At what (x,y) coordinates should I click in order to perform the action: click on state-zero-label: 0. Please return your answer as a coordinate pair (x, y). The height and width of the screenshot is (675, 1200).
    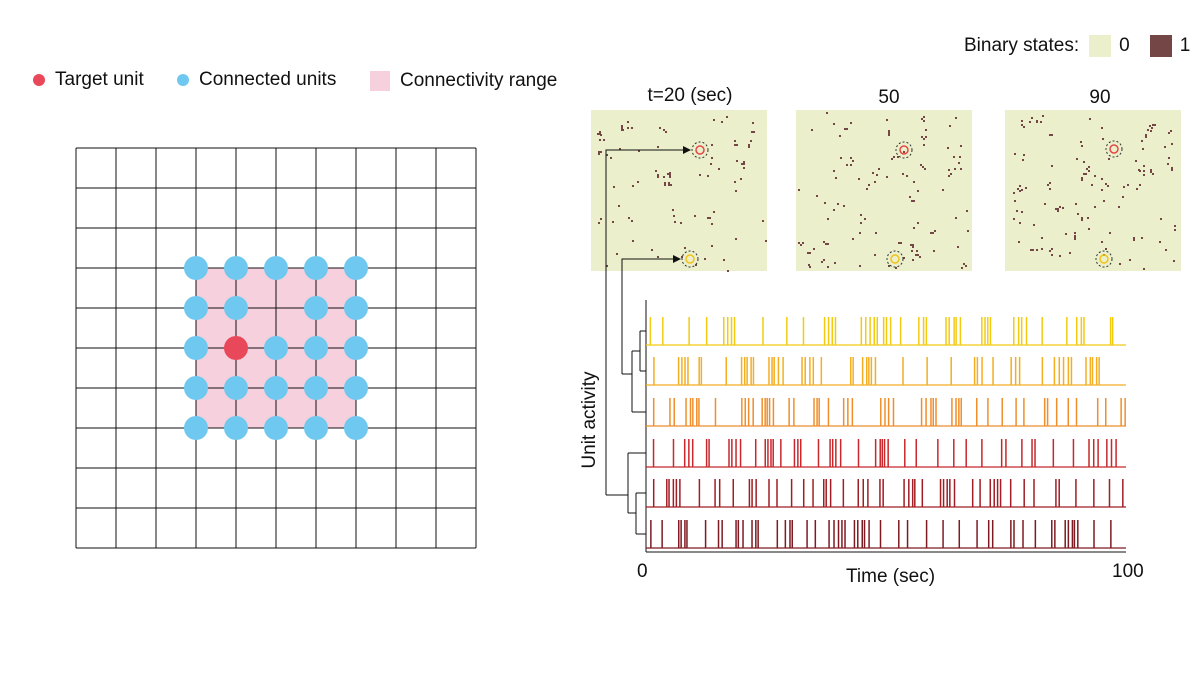
    Looking at the image, I should click on (1124, 45).